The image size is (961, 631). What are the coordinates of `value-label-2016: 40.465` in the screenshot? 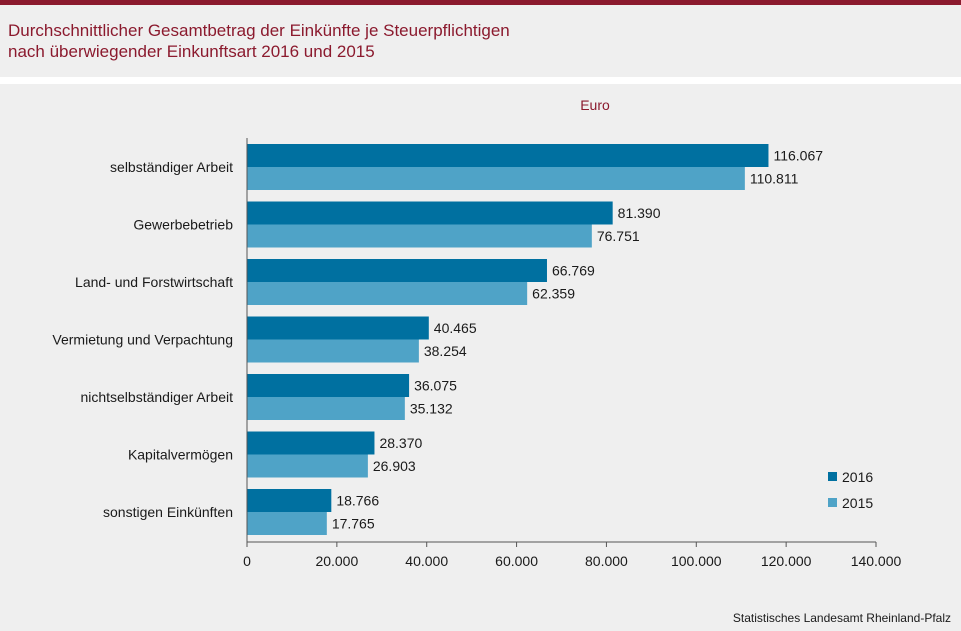 It's located at (455, 328).